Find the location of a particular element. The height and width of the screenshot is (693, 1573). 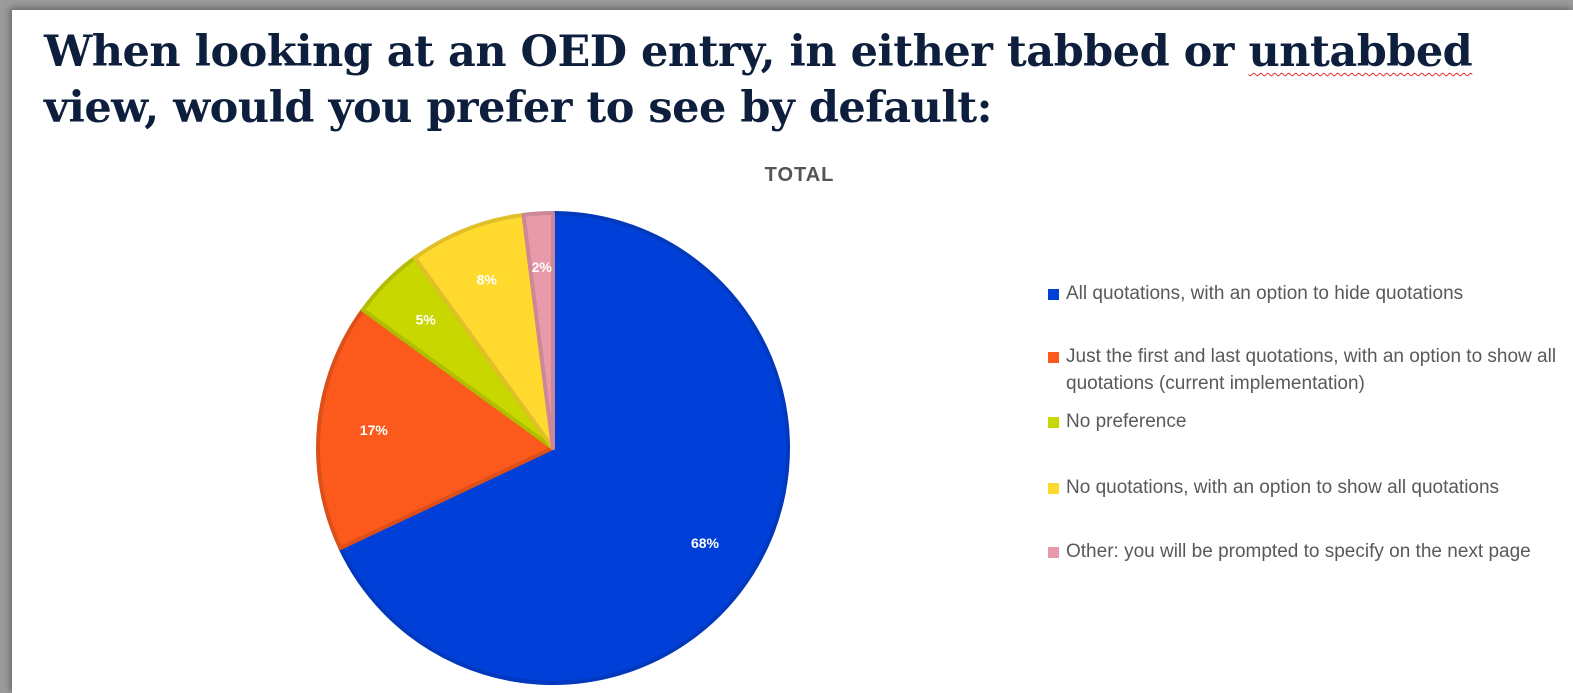

pie-data-label-2: 17% is located at coordinates (374, 430).